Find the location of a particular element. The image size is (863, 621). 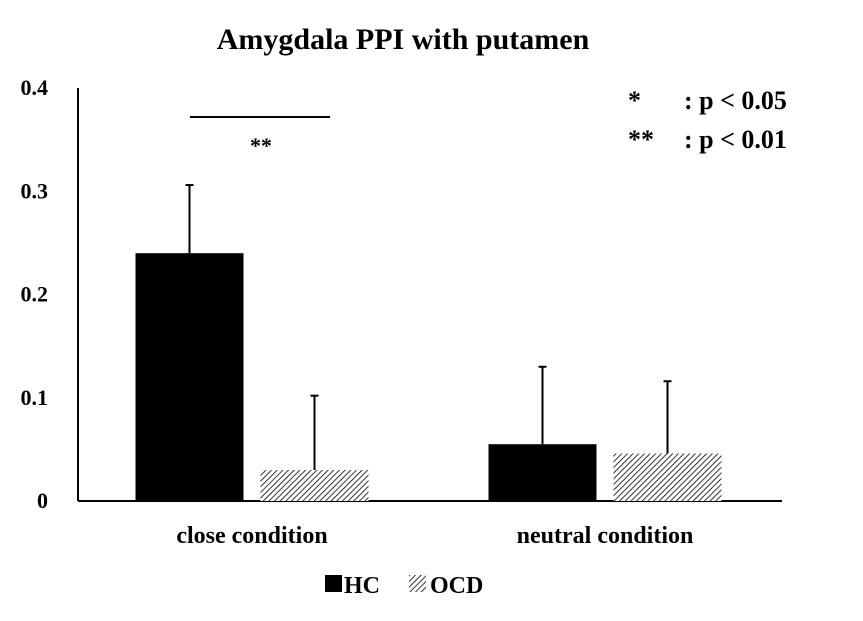

legend-label-hc: HC is located at coordinates (362, 586).